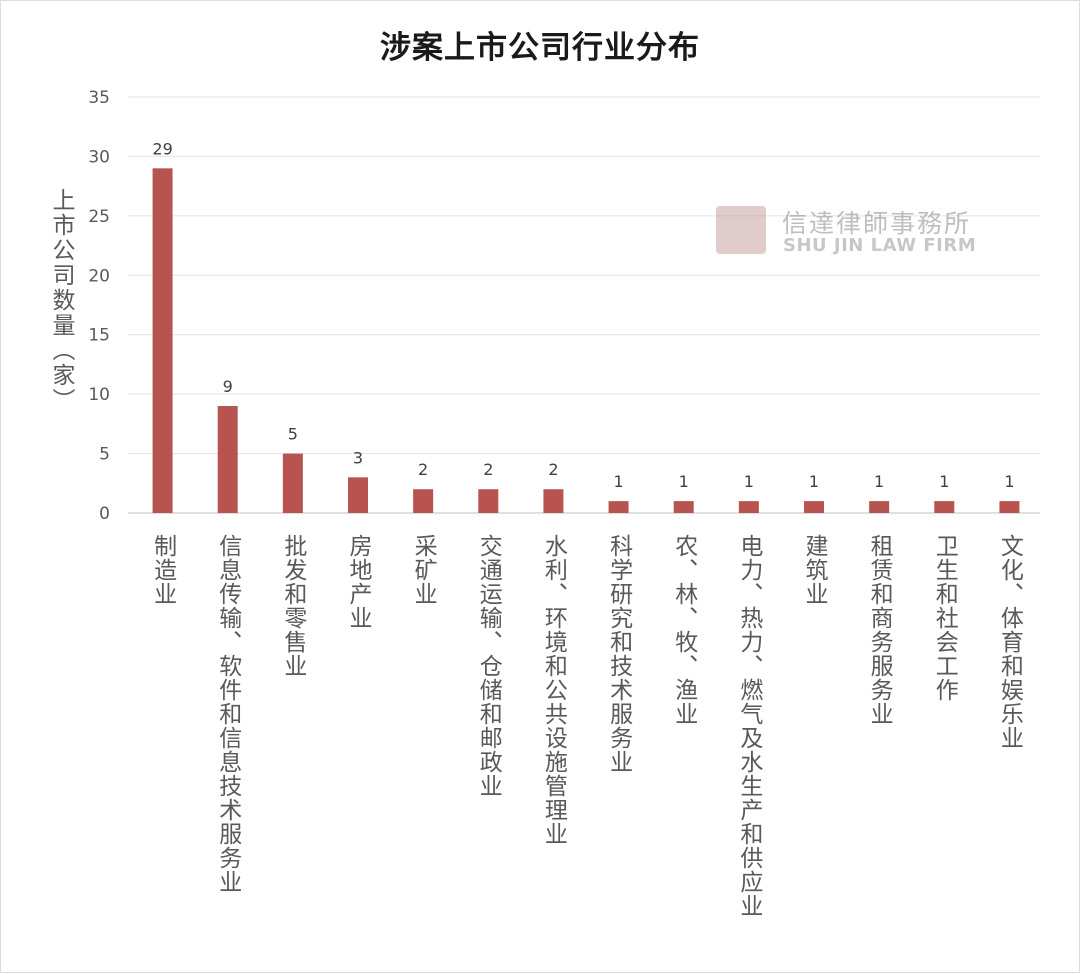 This screenshot has width=1080, height=973. Describe the element at coordinates (229, 714) in the screenshot. I see `category-label: 信息传输、软件和信息技术服务业` at that location.